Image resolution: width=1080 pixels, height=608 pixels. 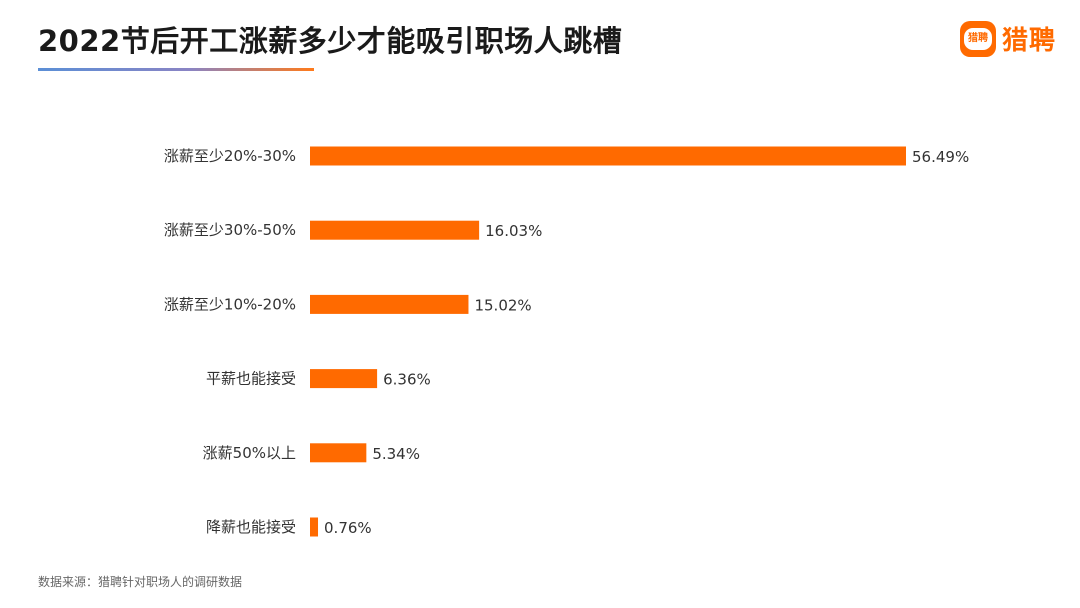 I want to click on category-label: 降薪也能接受, so click(x=251, y=527).